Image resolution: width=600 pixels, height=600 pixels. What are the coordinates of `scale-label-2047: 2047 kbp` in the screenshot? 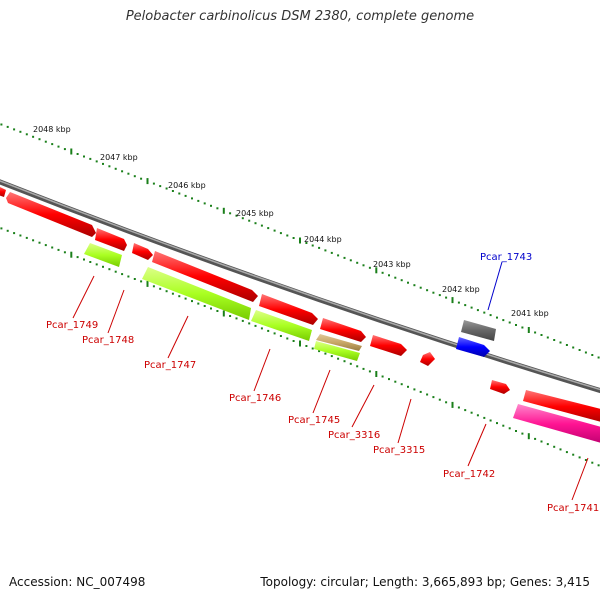 It's located at (119, 157).